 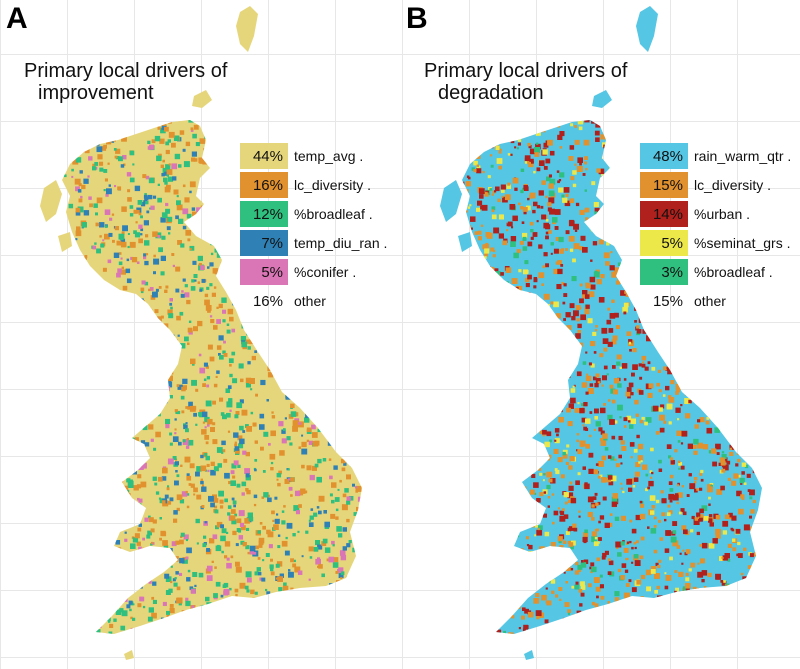 What do you see at coordinates (329, 156) in the screenshot?
I see `legend-label: temp_avg .` at bounding box center [329, 156].